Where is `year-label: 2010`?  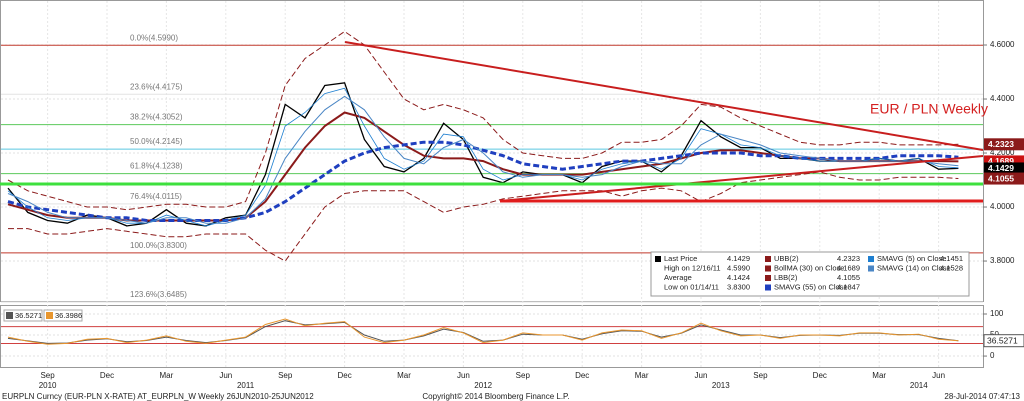
year-label: 2010 is located at coordinates (48, 385).